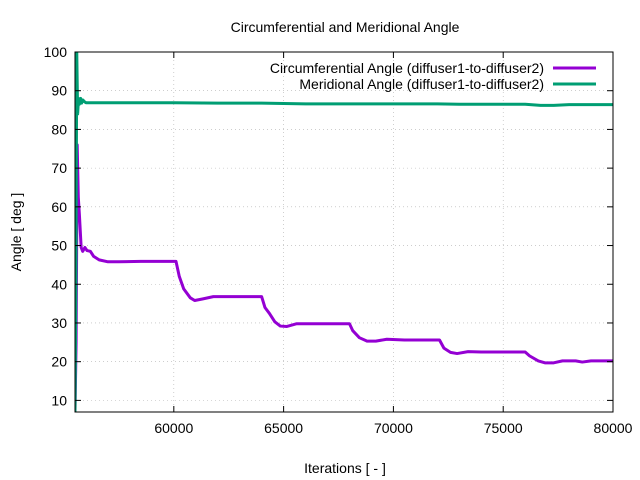  What do you see at coordinates (173, 428) in the screenshot?
I see `x-tick-label: 60000` at bounding box center [173, 428].